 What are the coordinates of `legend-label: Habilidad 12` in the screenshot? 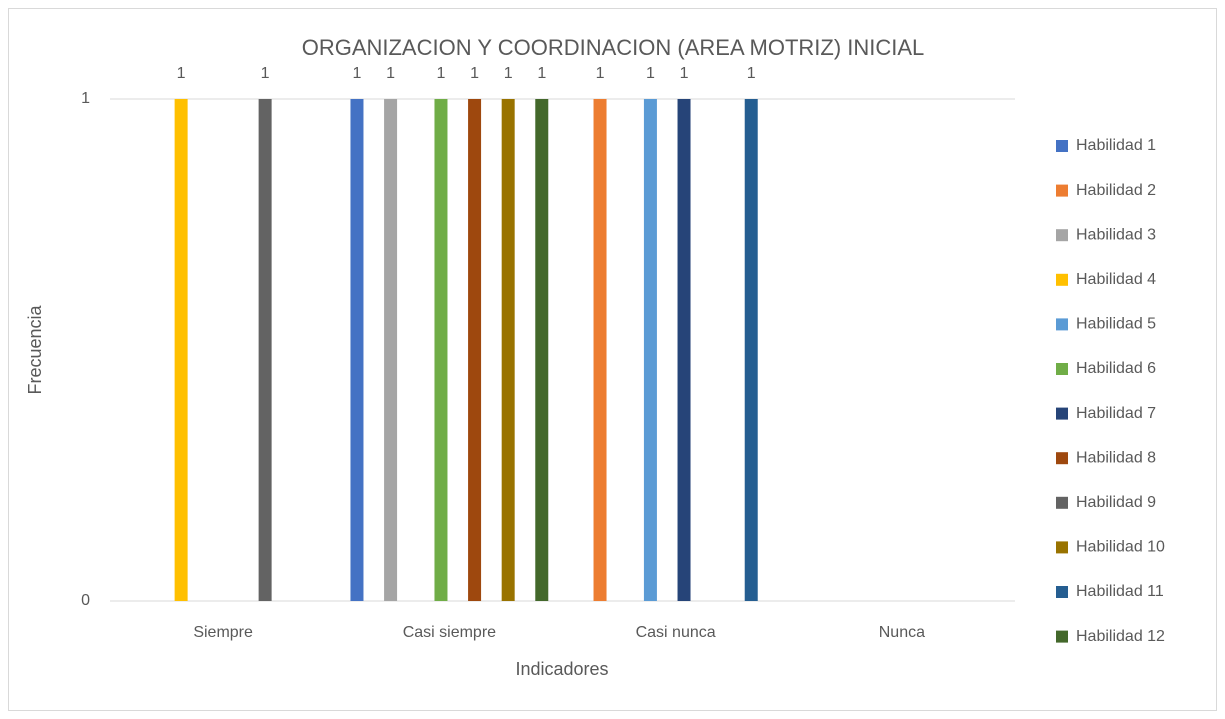 It's located at (1120, 636).